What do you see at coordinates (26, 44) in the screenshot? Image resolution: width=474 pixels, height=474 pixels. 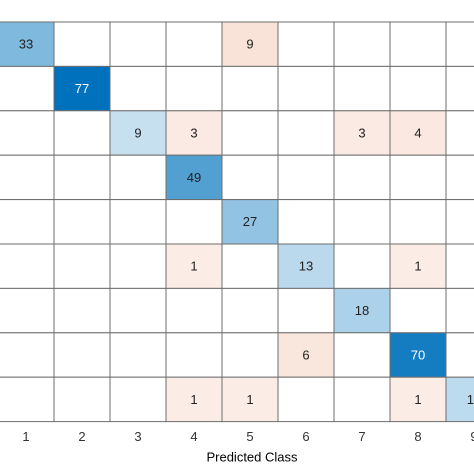 I see `cell-label: 33` at bounding box center [26, 44].